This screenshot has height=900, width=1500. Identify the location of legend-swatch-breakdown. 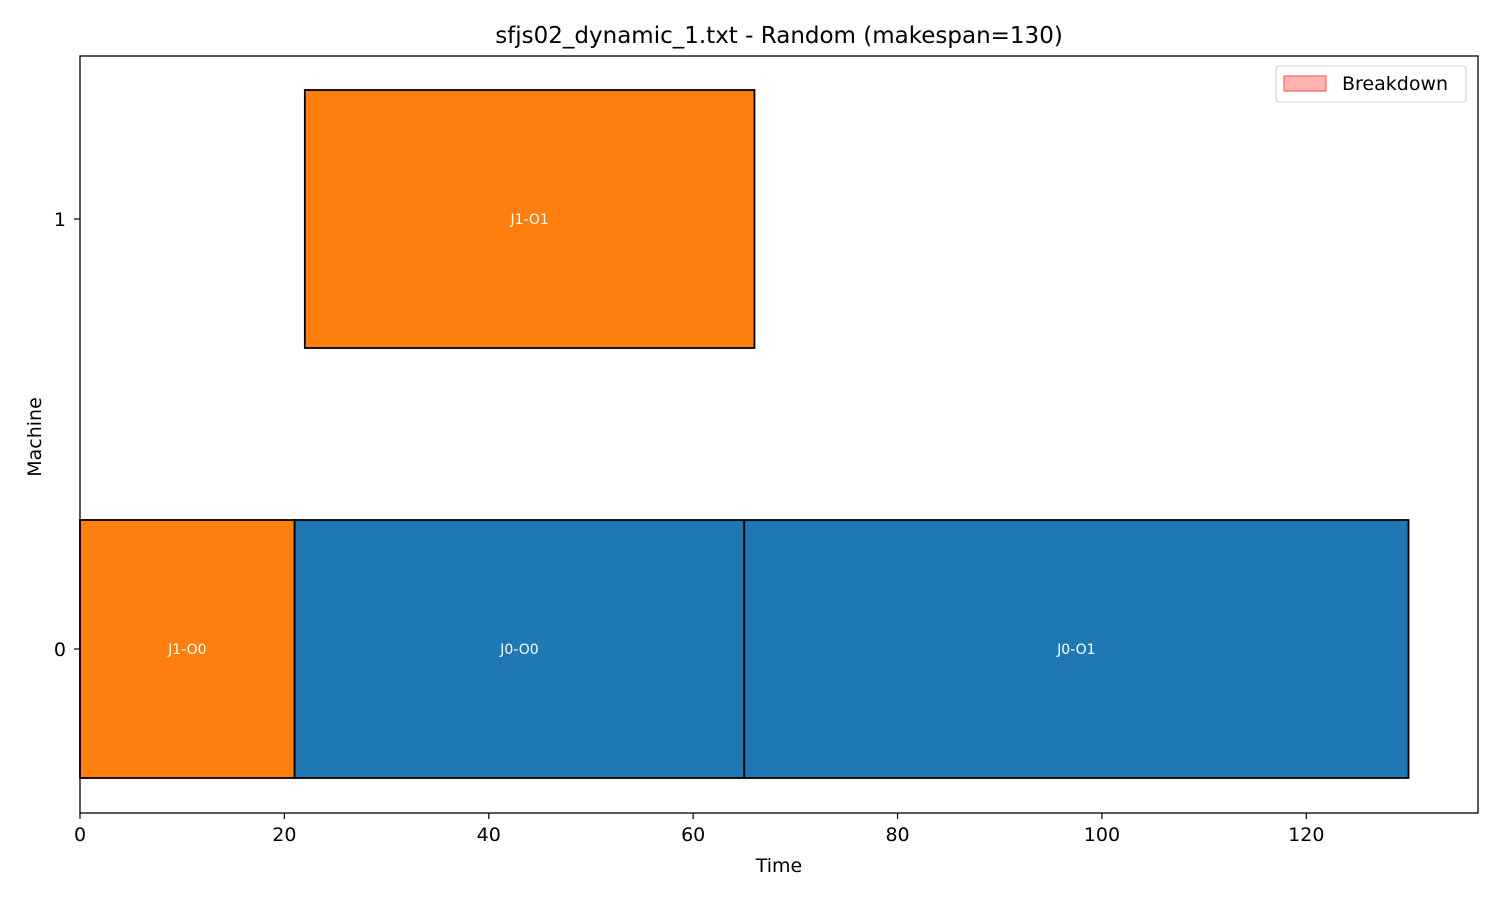
(1305, 83).